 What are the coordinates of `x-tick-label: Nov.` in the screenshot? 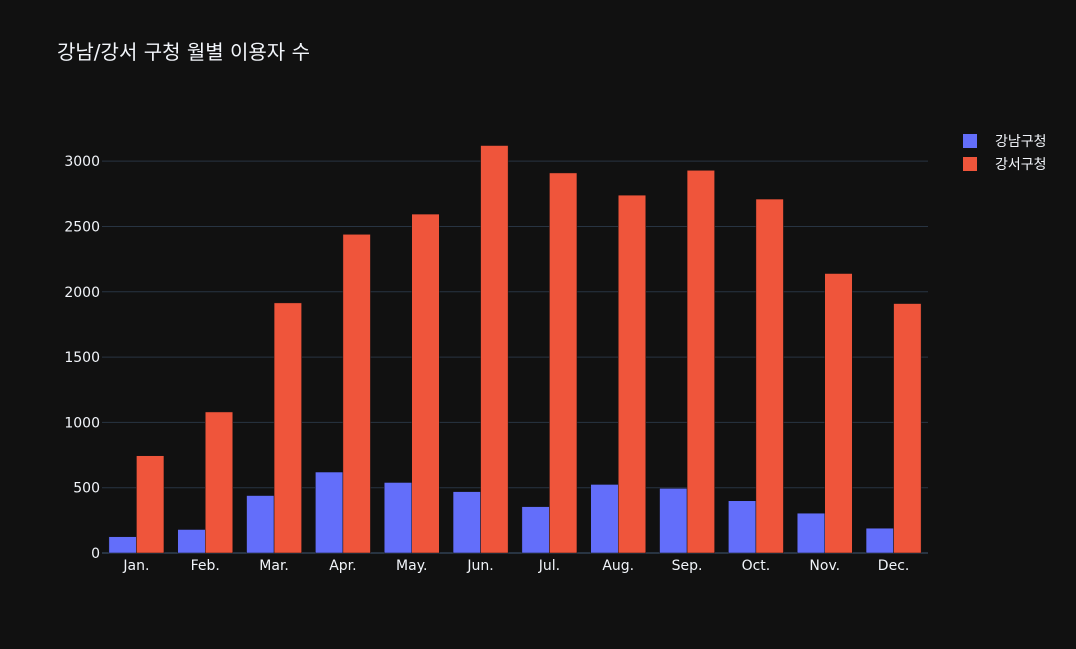 It's located at (824, 566).